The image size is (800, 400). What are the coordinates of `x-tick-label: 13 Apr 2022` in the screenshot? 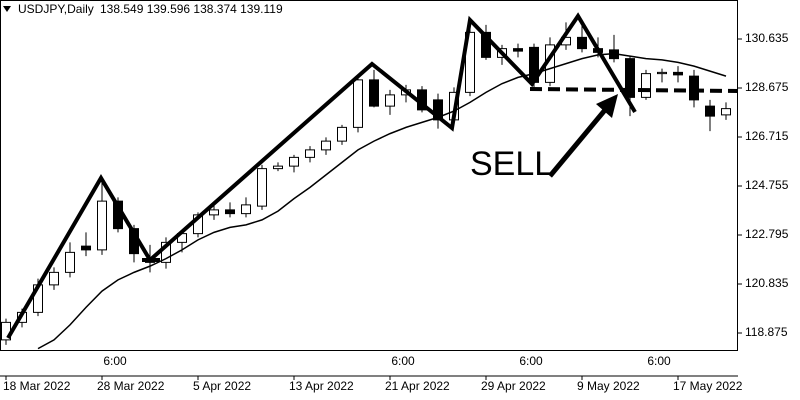 It's located at (321, 386).